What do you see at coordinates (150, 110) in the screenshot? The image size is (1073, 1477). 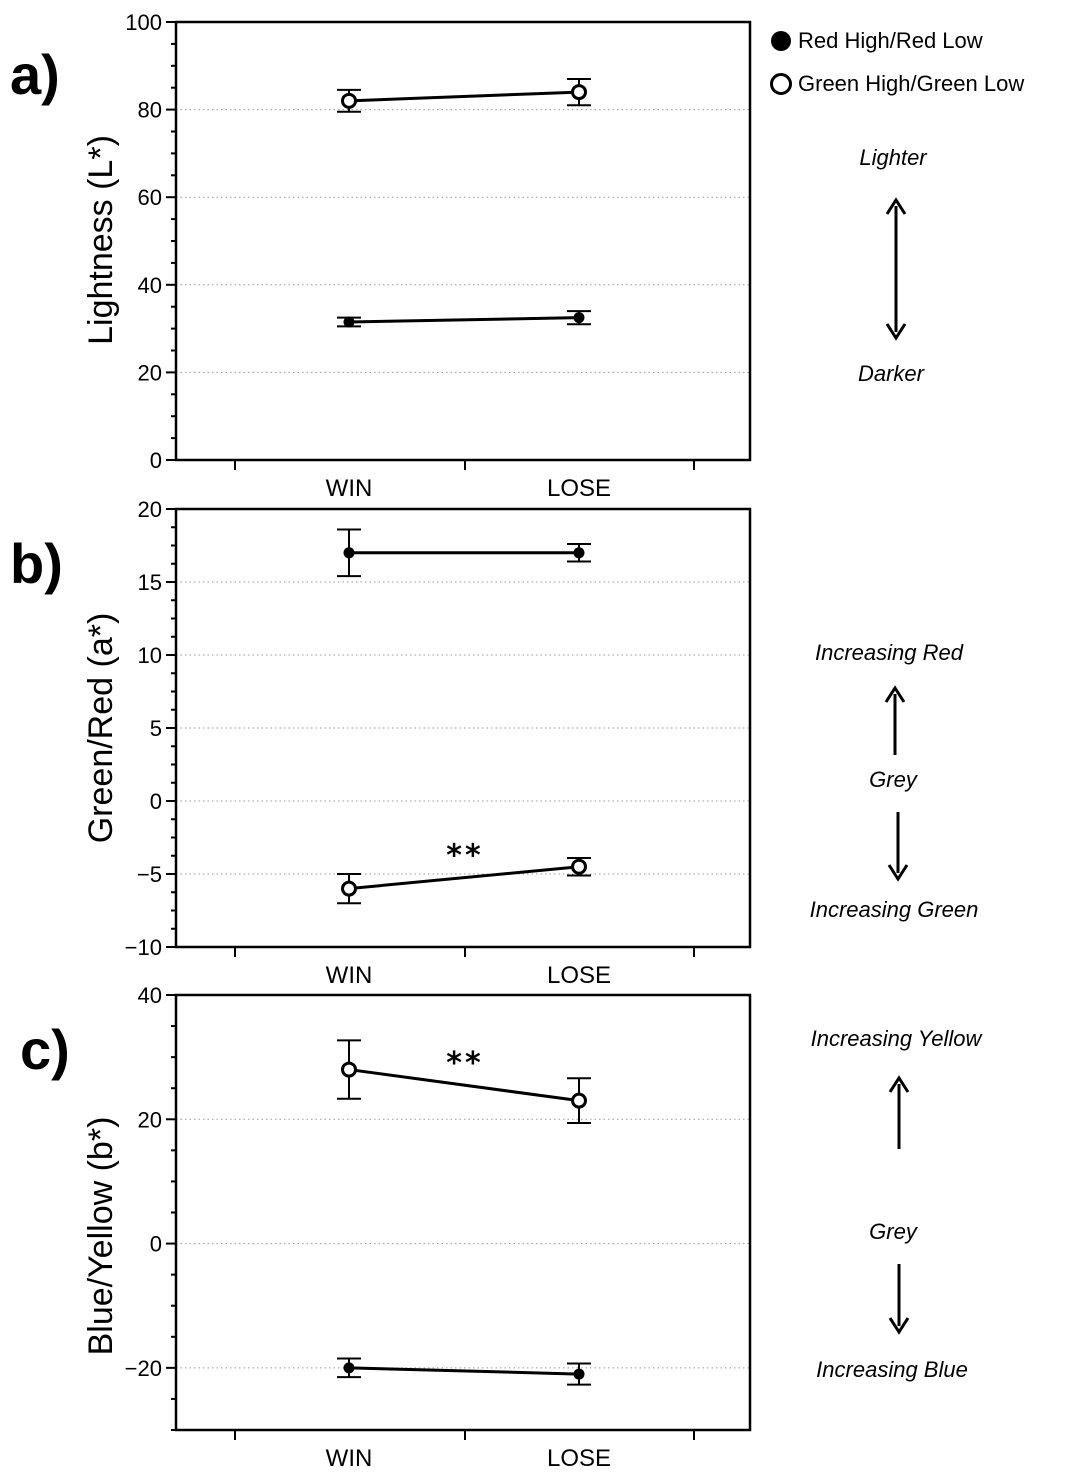 I see `y-tick-label-a-4: 80` at bounding box center [150, 110].